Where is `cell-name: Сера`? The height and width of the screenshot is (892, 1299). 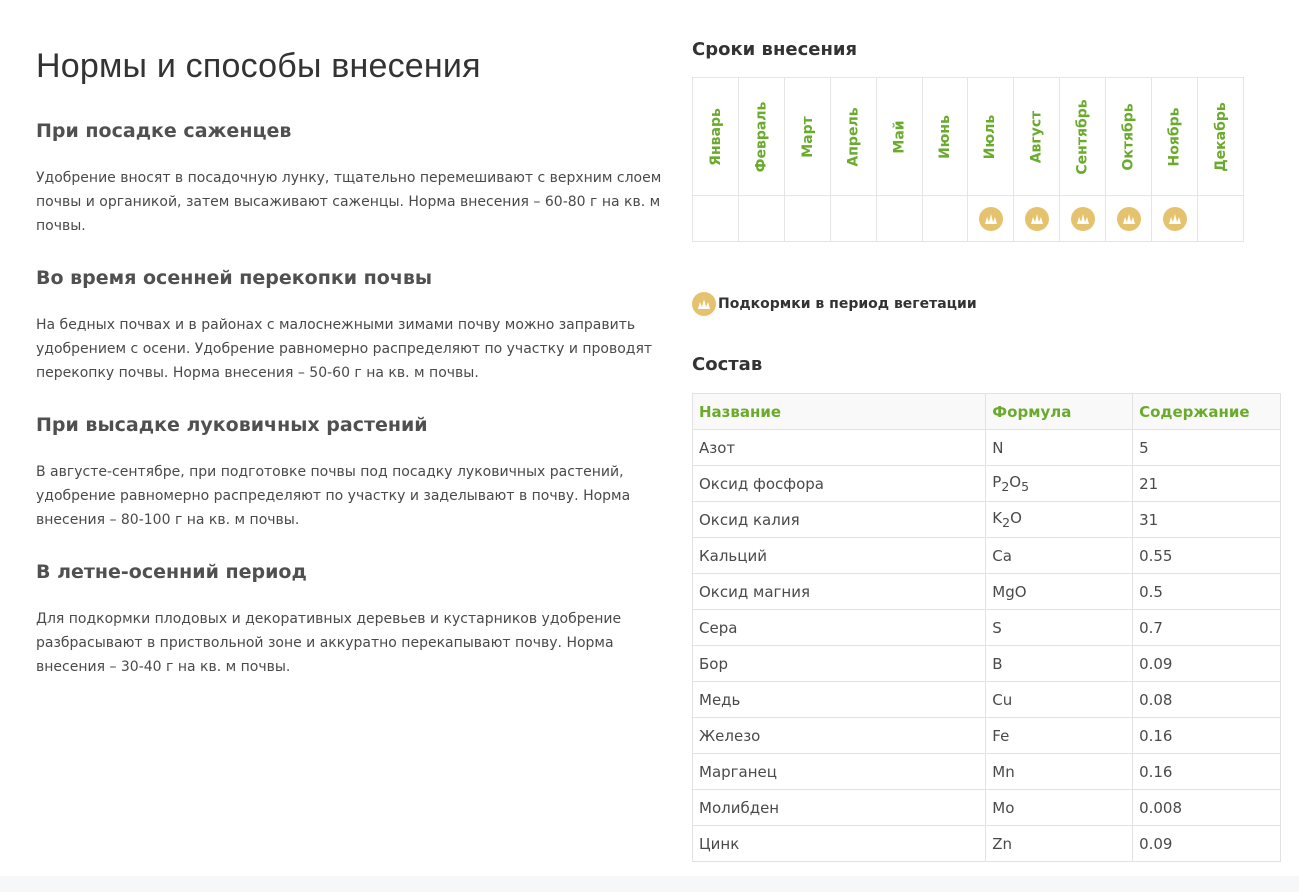 cell-name: Сера is located at coordinates (839, 627).